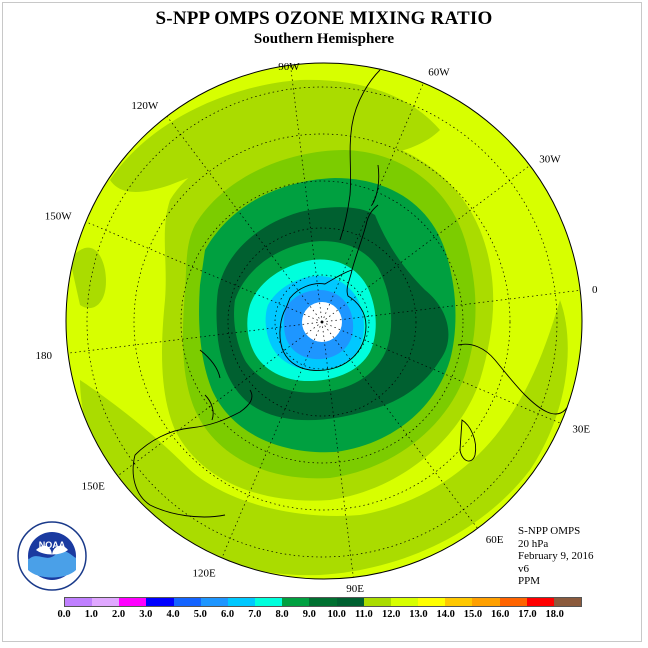 The height and width of the screenshot is (648, 648). Describe the element at coordinates (527, 614) in the screenshot. I see `colorbar-tick-label: 17.0` at that location.